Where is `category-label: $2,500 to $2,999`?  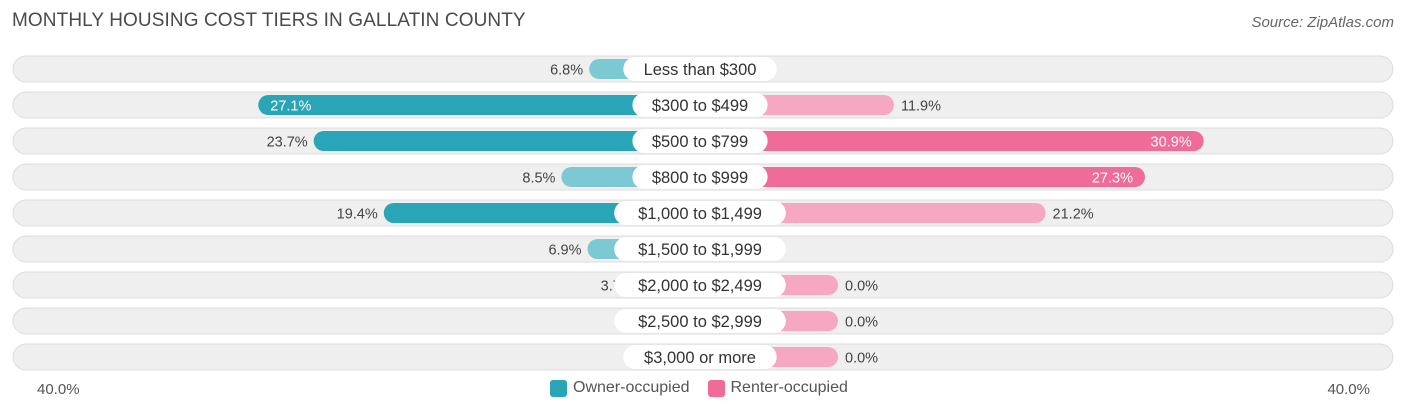
category-label: $2,500 to $2,999 is located at coordinates (700, 322).